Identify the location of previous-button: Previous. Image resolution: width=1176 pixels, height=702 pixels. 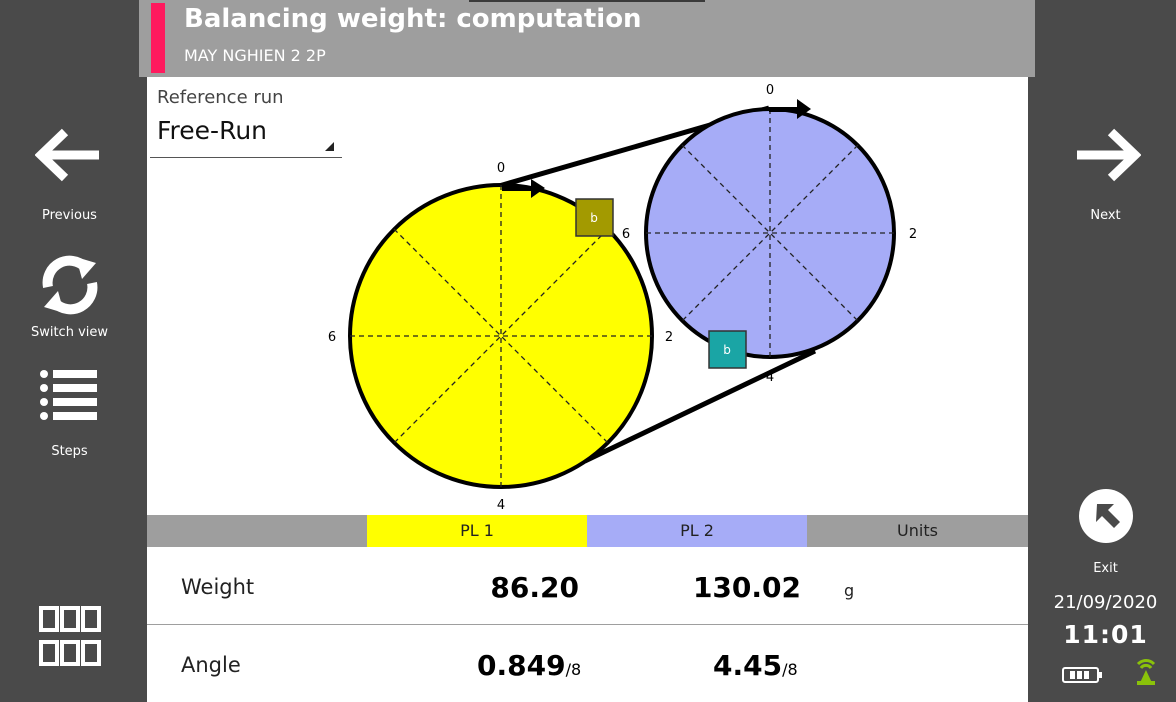
(69, 178).